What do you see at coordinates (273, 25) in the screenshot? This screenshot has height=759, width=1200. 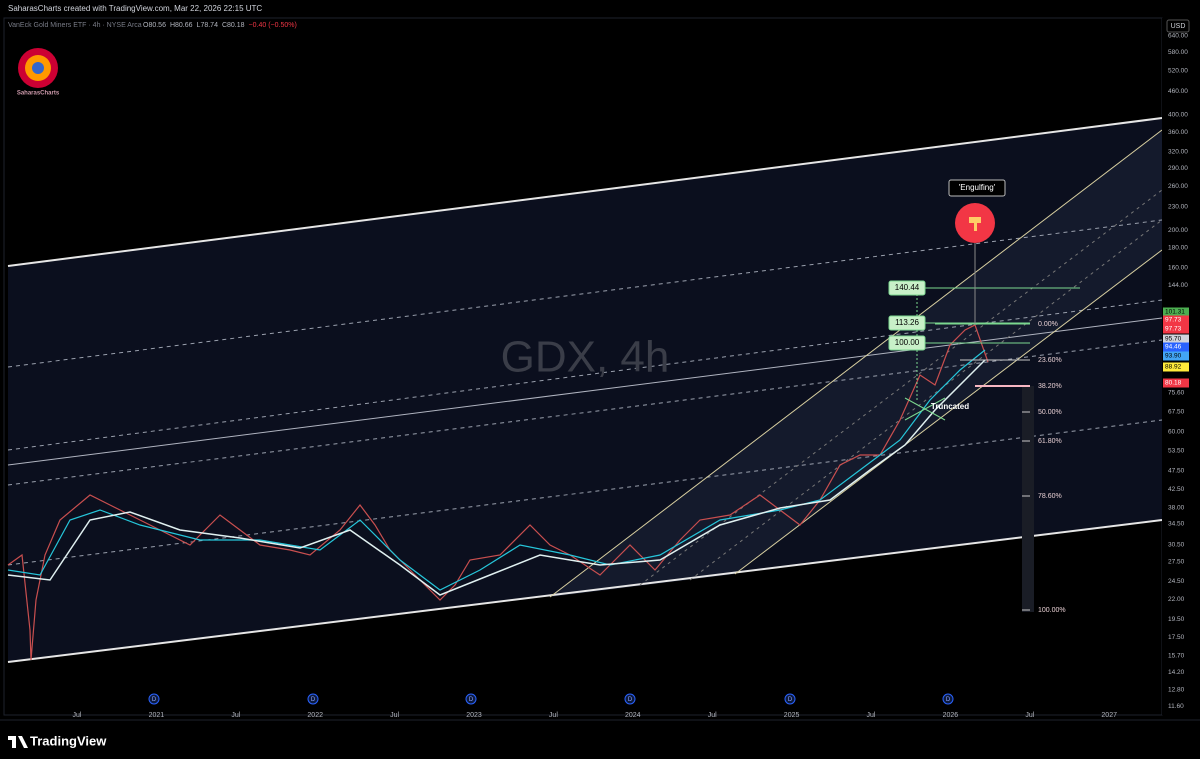 I see `ohlc-value: −0.40 (−0.50%)` at bounding box center [273, 25].